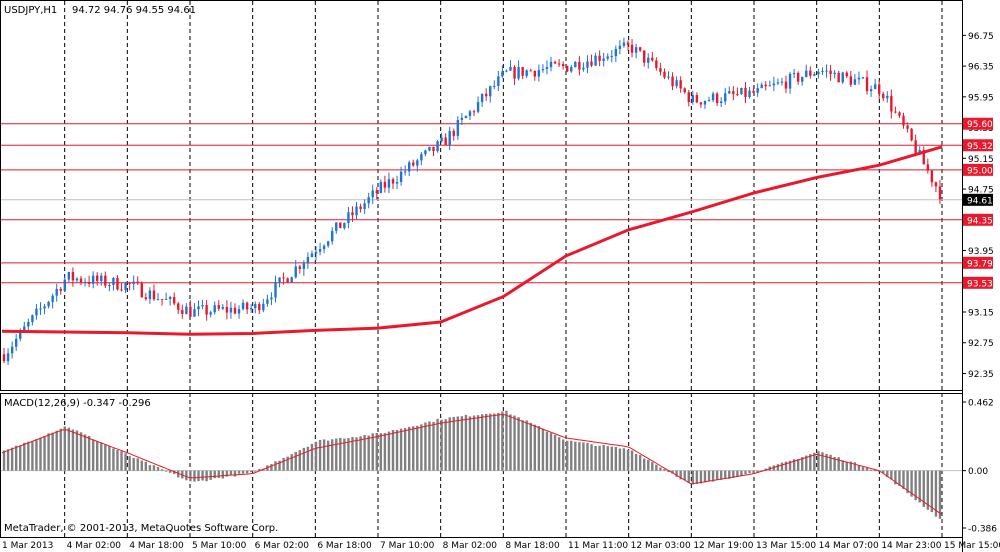  I want to click on price-tick-label: 94.75, so click(981, 191).